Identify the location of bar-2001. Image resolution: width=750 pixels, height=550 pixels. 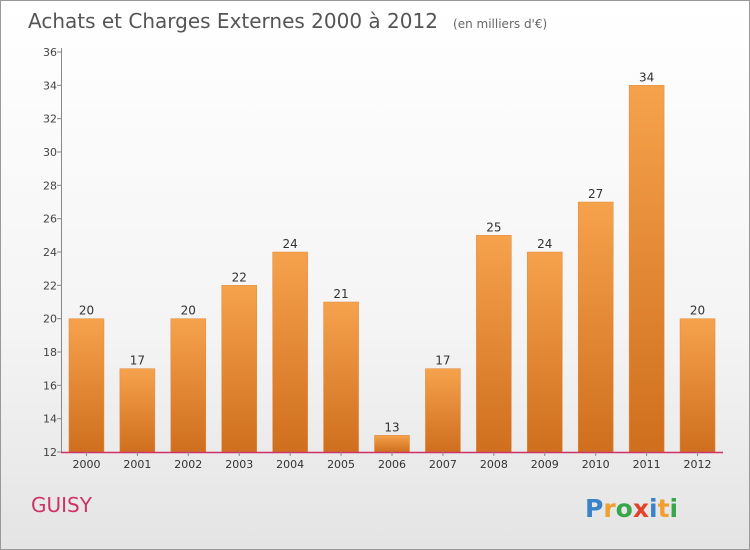
(137, 410).